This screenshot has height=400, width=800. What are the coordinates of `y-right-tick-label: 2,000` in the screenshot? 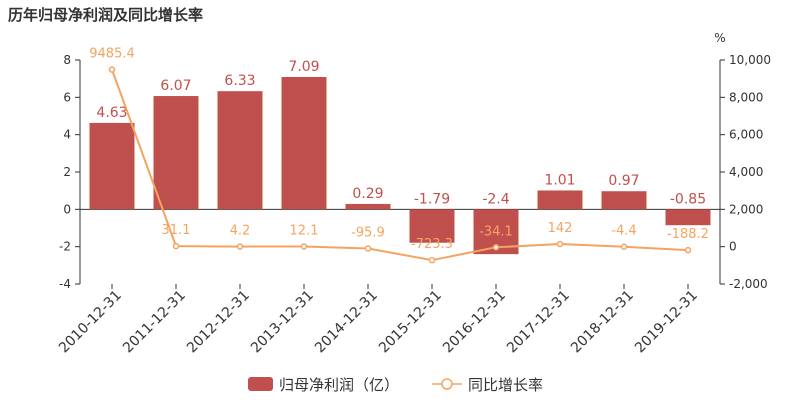 It's located at (746, 209).